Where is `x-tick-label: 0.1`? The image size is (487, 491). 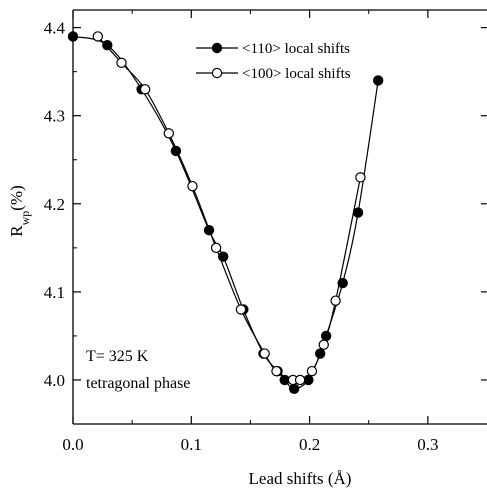
x-tick-label: 0.1 is located at coordinates (191, 444).